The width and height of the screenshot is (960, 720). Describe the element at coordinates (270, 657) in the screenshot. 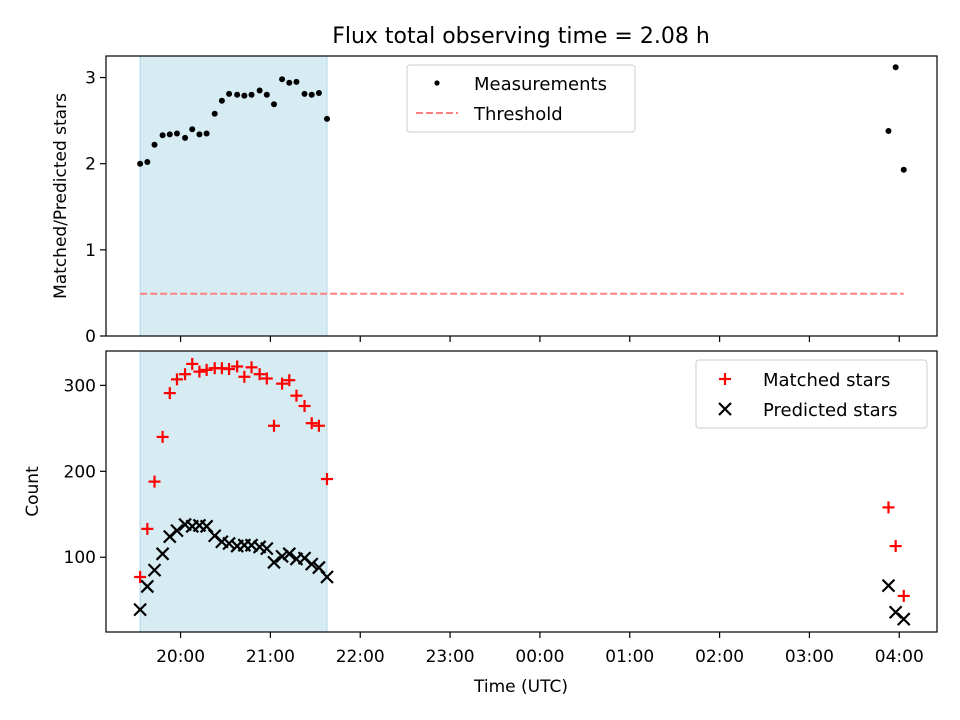

I see `x-tick-label: 21:00` at that location.